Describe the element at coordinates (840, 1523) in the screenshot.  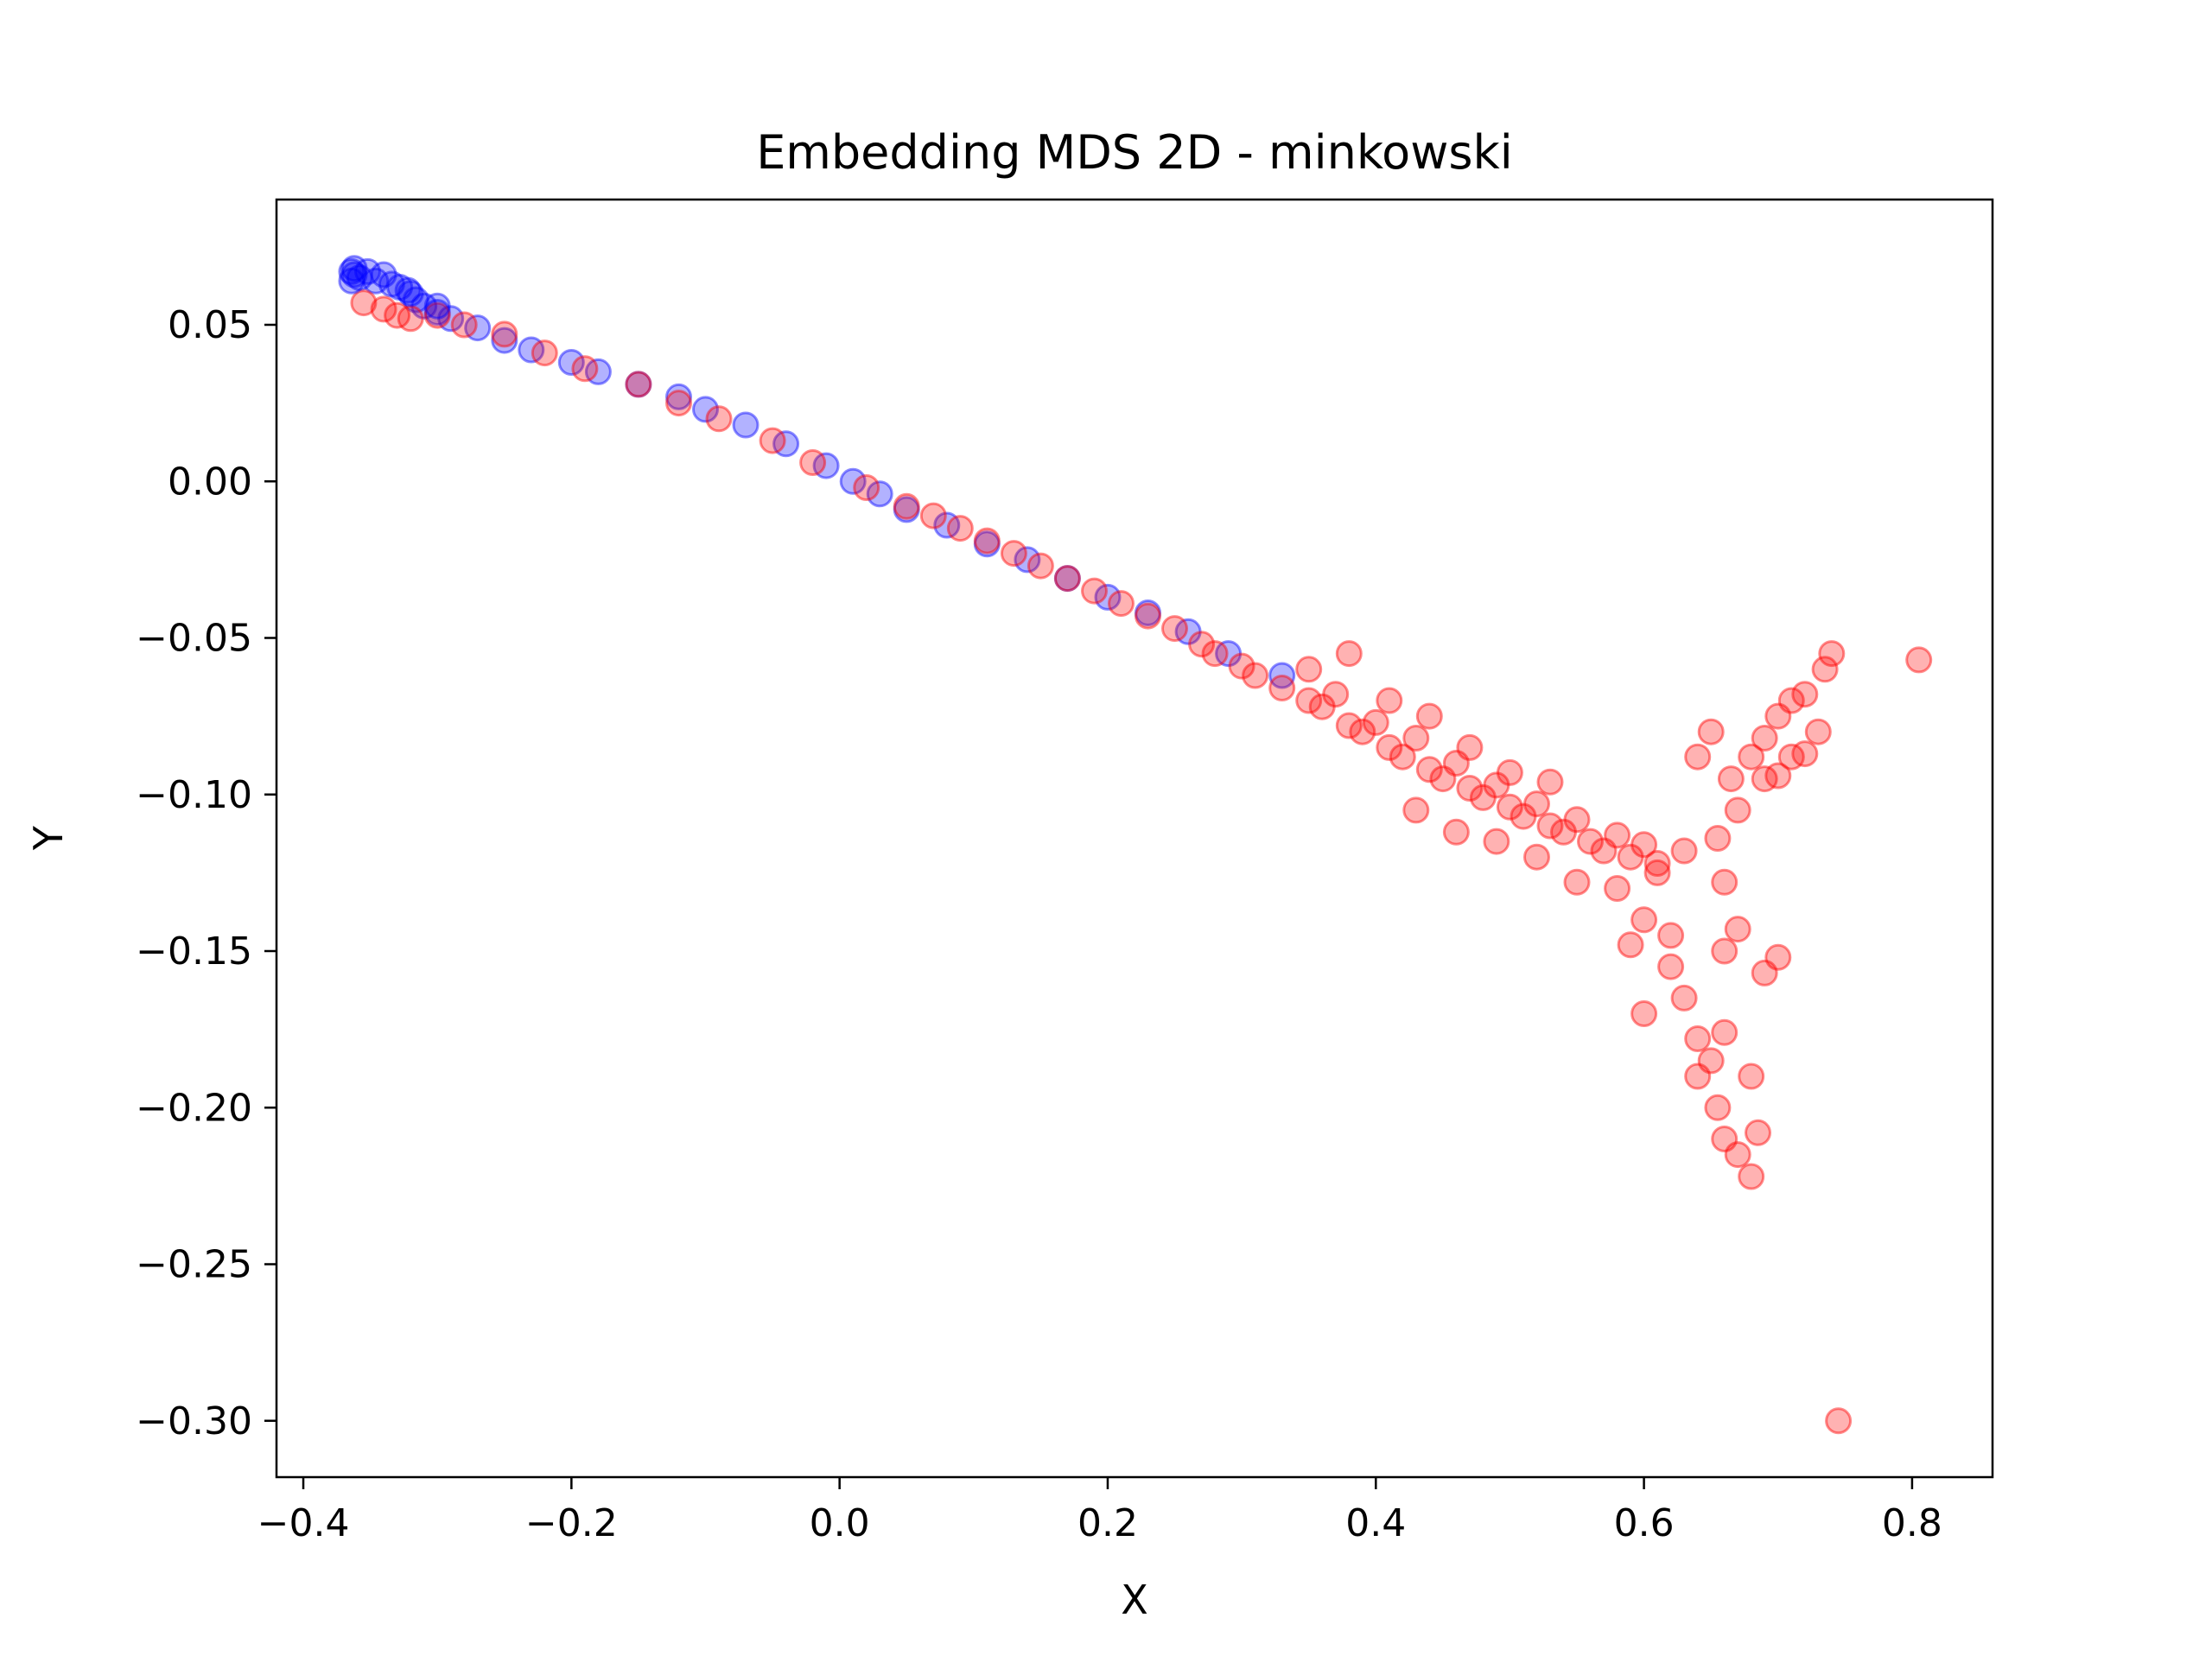
I see `x-tick-label: 0.0` at that location.